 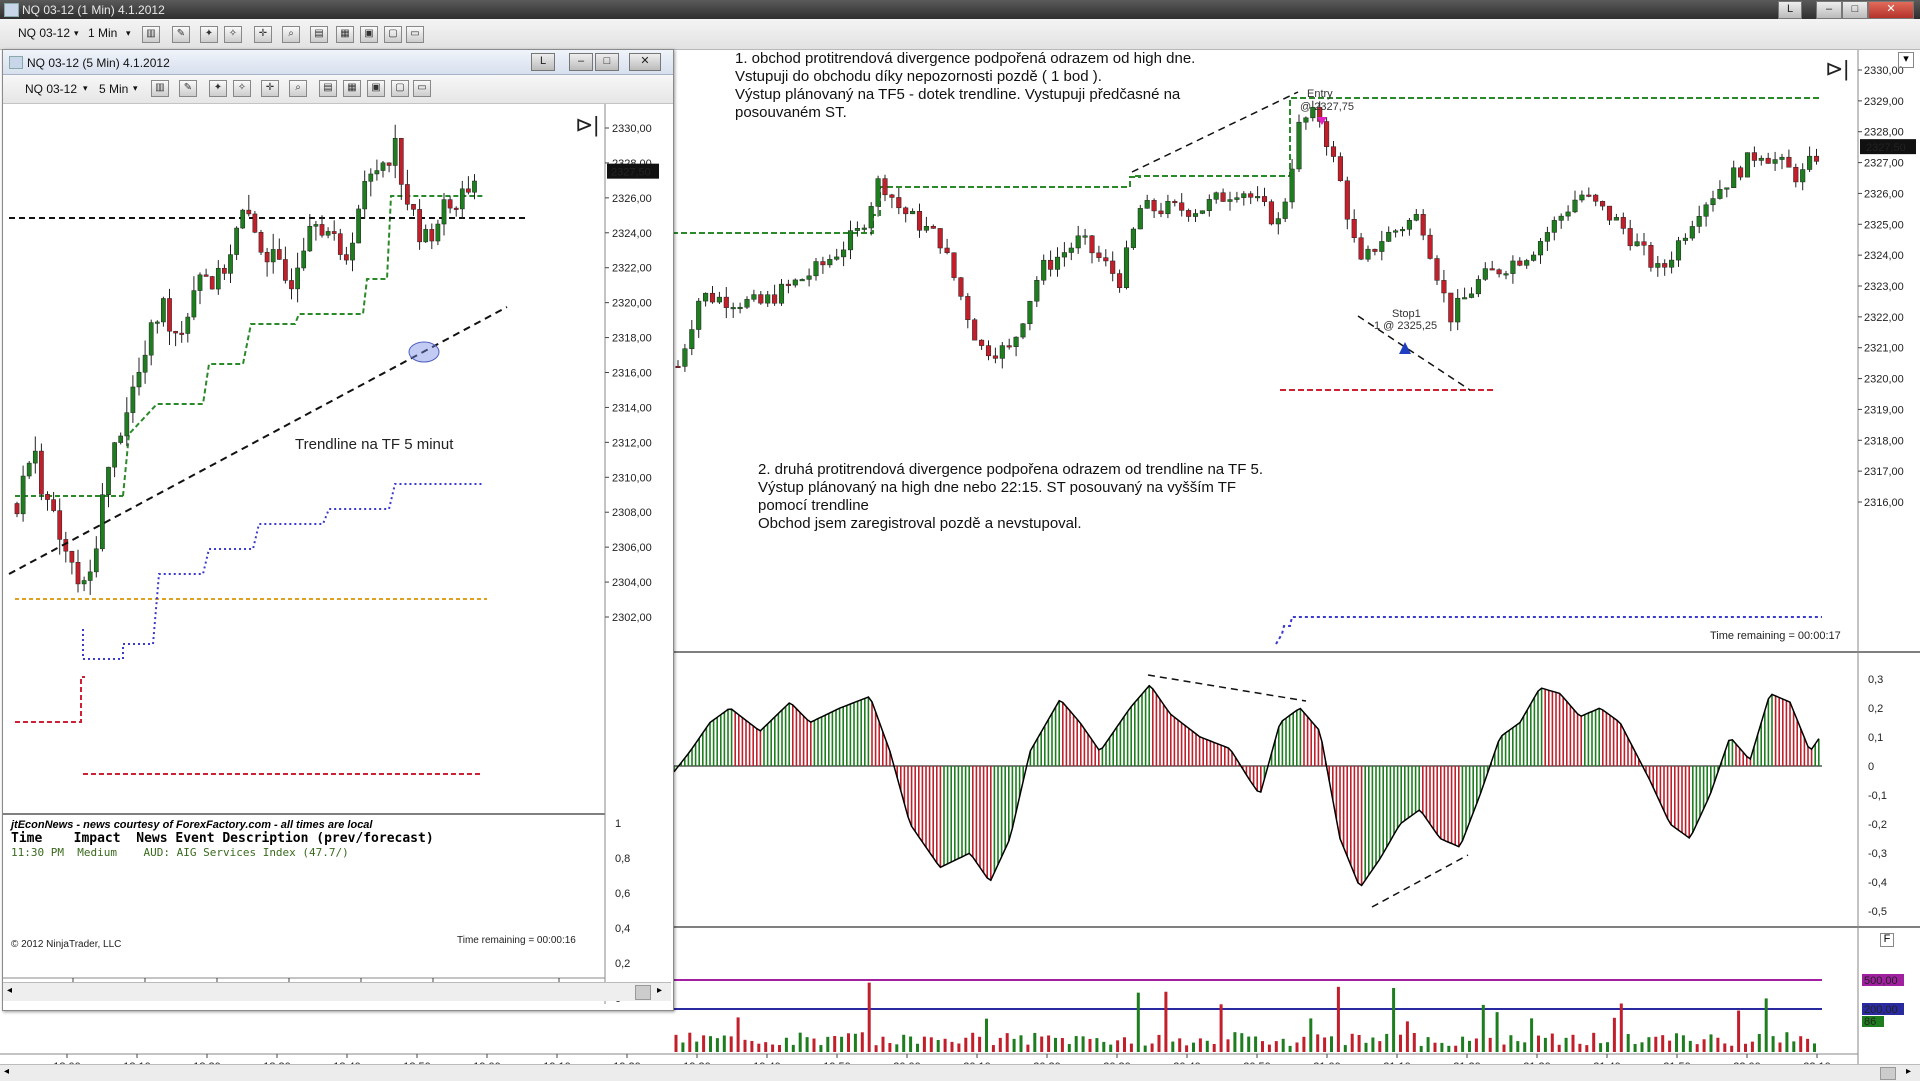 I want to click on indicator-icon: ✦, so click(x=218, y=88).